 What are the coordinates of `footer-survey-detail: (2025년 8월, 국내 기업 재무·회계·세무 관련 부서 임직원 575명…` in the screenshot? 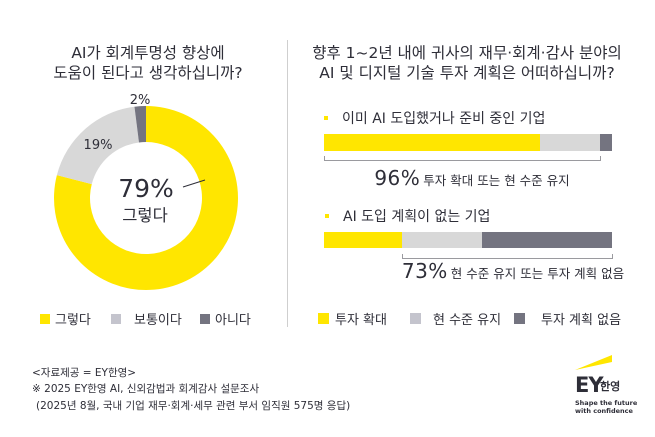 It's located at (193, 406).